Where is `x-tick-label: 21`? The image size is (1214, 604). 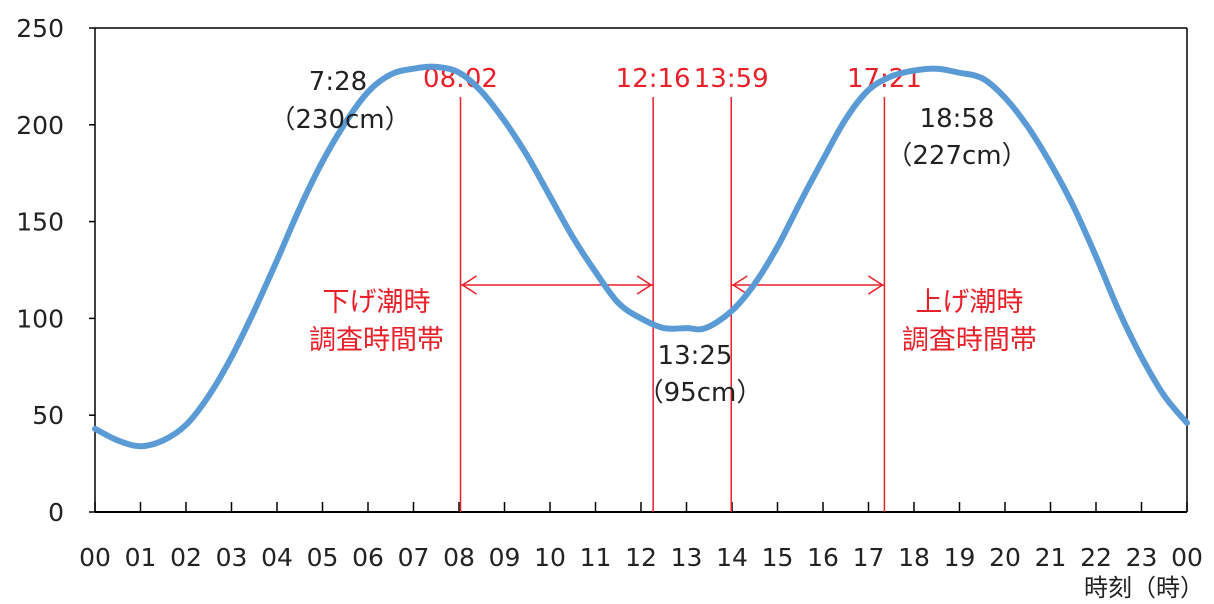 x-tick-label: 21 is located at coordinates (1051, 557).